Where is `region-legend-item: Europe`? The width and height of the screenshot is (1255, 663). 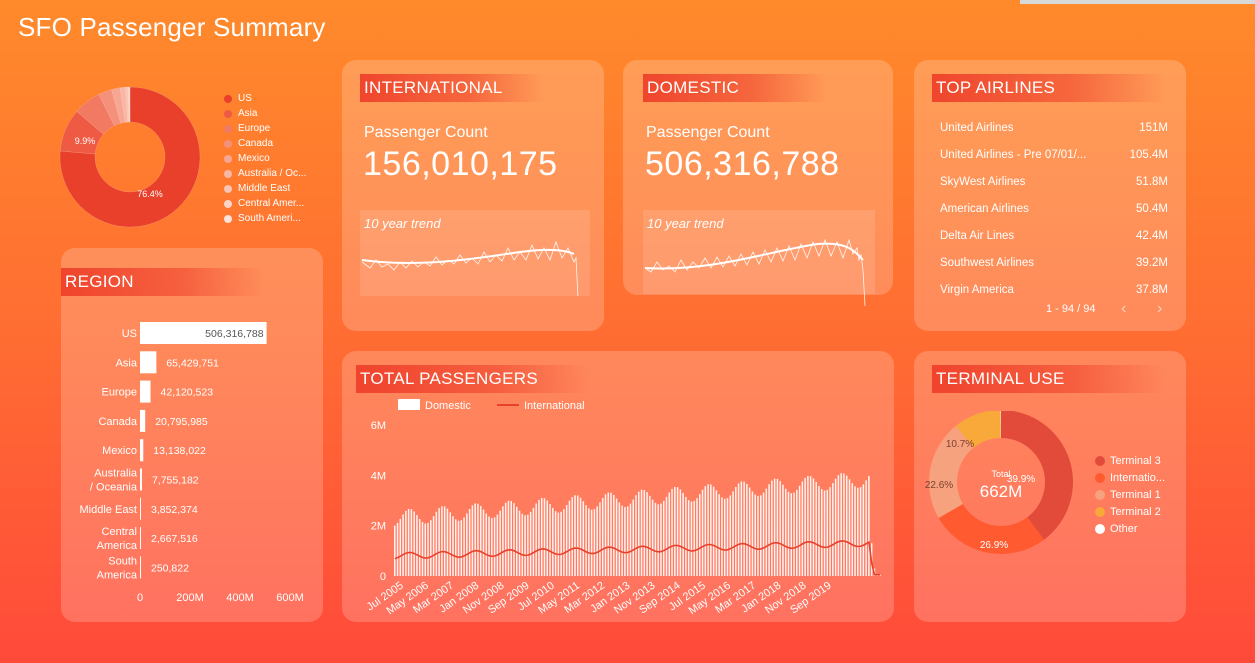 region-legend-item: Europe is located at coordinates (265, 128).